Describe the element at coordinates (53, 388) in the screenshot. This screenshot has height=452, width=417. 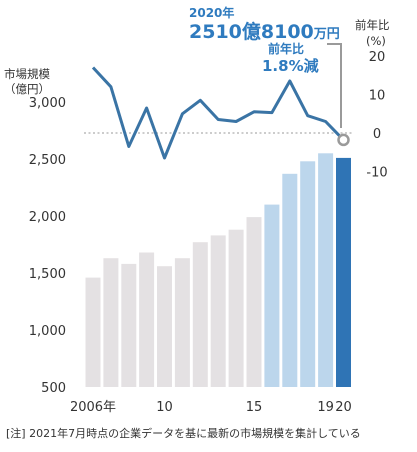
I see `left-tick-label: 500` at that location.